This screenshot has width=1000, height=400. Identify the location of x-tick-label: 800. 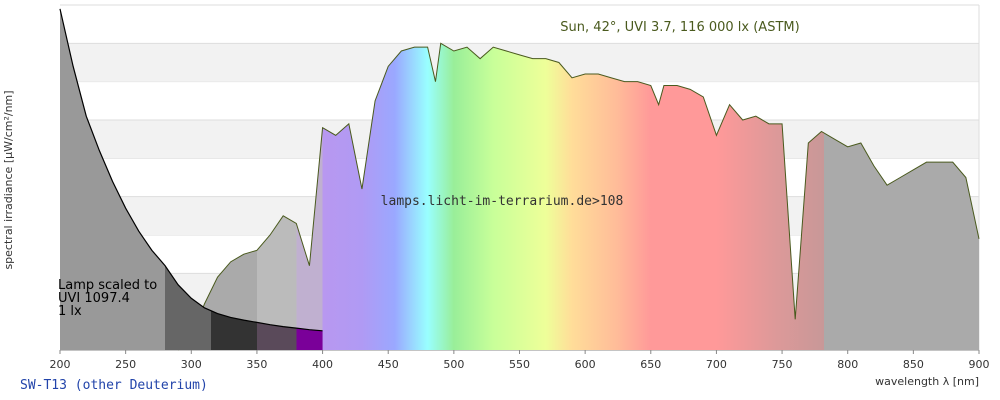
(847, 364).